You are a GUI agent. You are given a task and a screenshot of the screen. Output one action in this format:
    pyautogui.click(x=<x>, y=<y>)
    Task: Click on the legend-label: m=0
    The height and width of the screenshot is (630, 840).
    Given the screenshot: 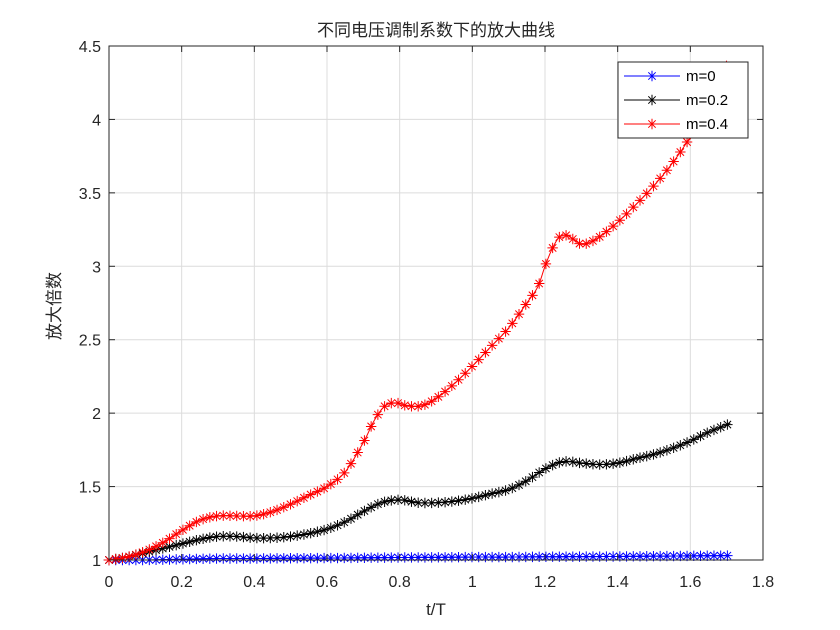 What is the action you would take?
    pyautogui.click(x=701, y=76)
    